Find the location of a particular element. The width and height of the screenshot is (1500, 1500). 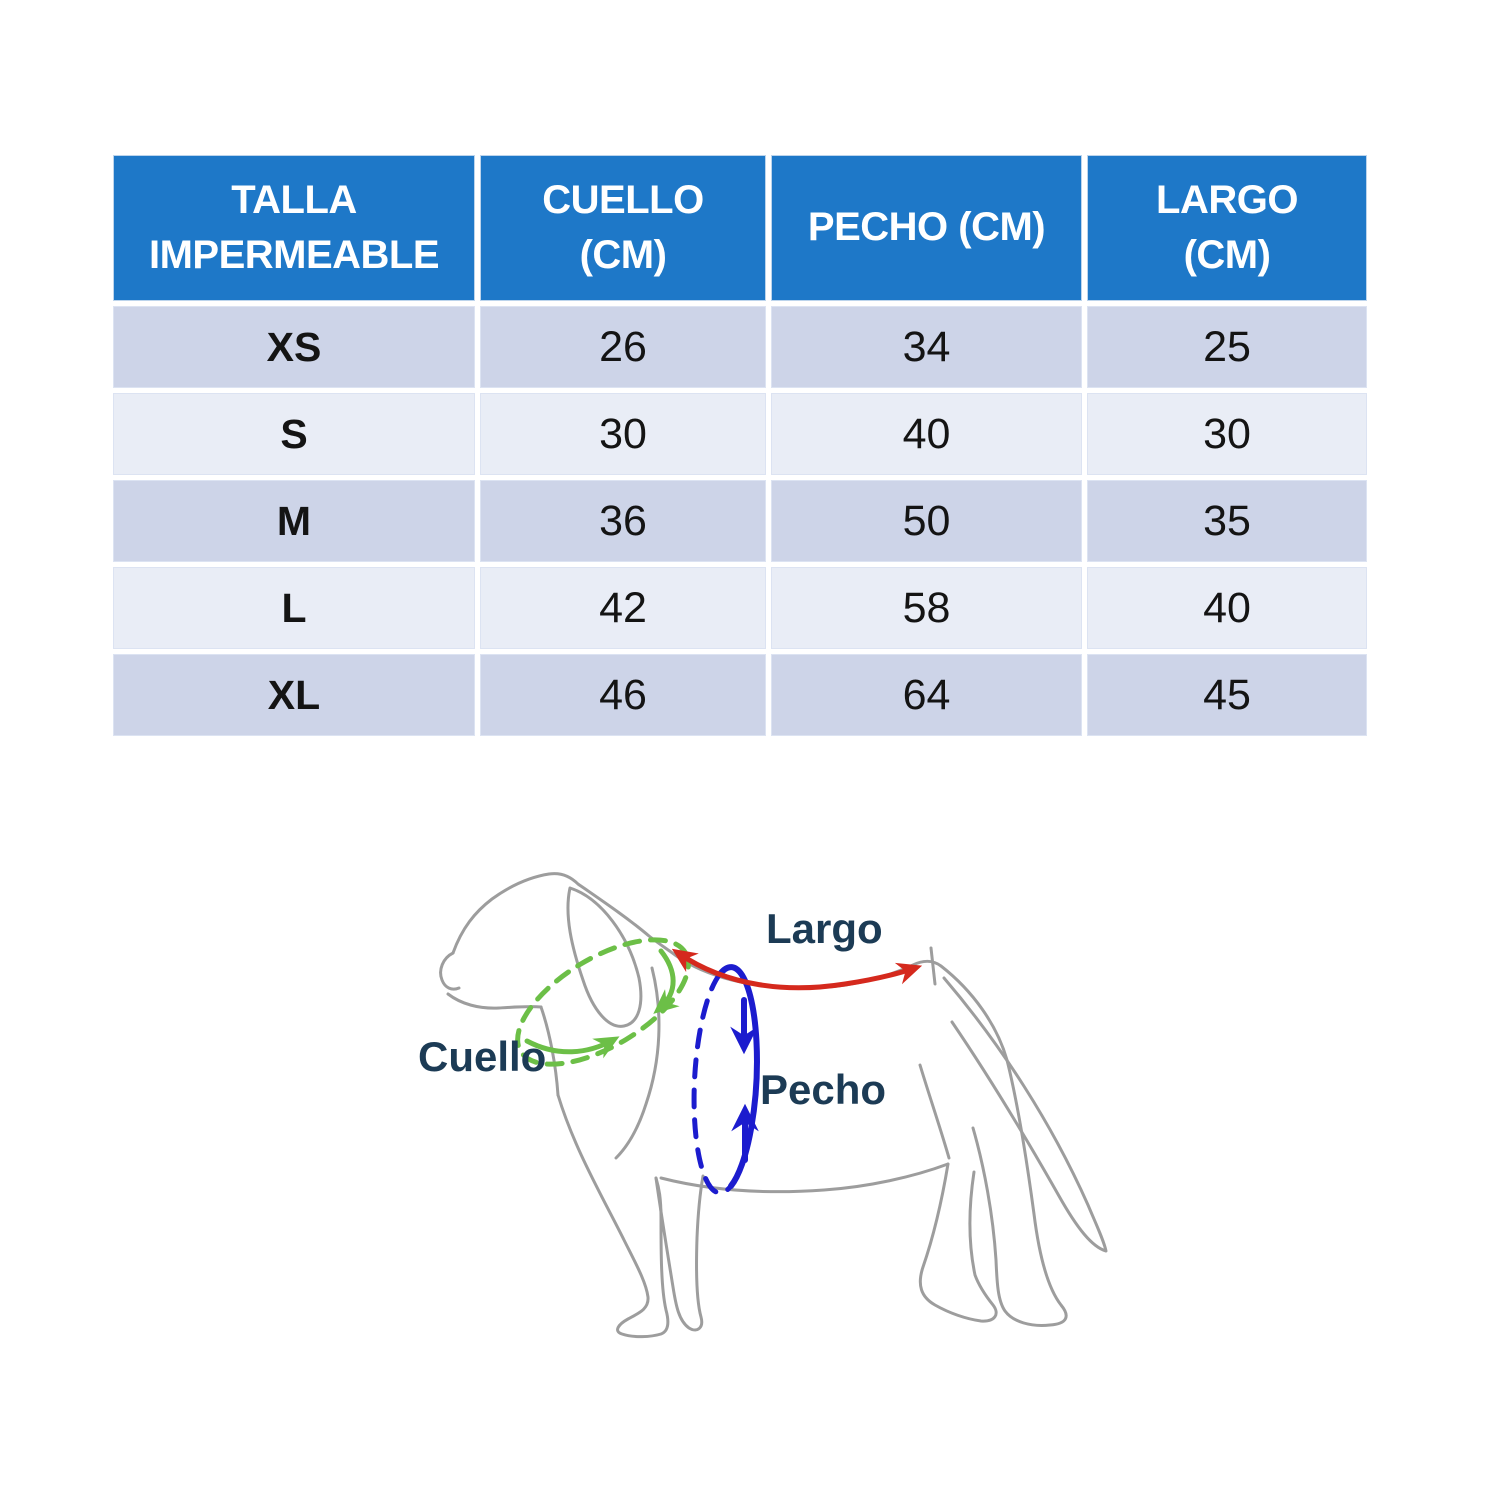

header-cell-pecho: PECHO (CM) is located at coordinates (926, 228).